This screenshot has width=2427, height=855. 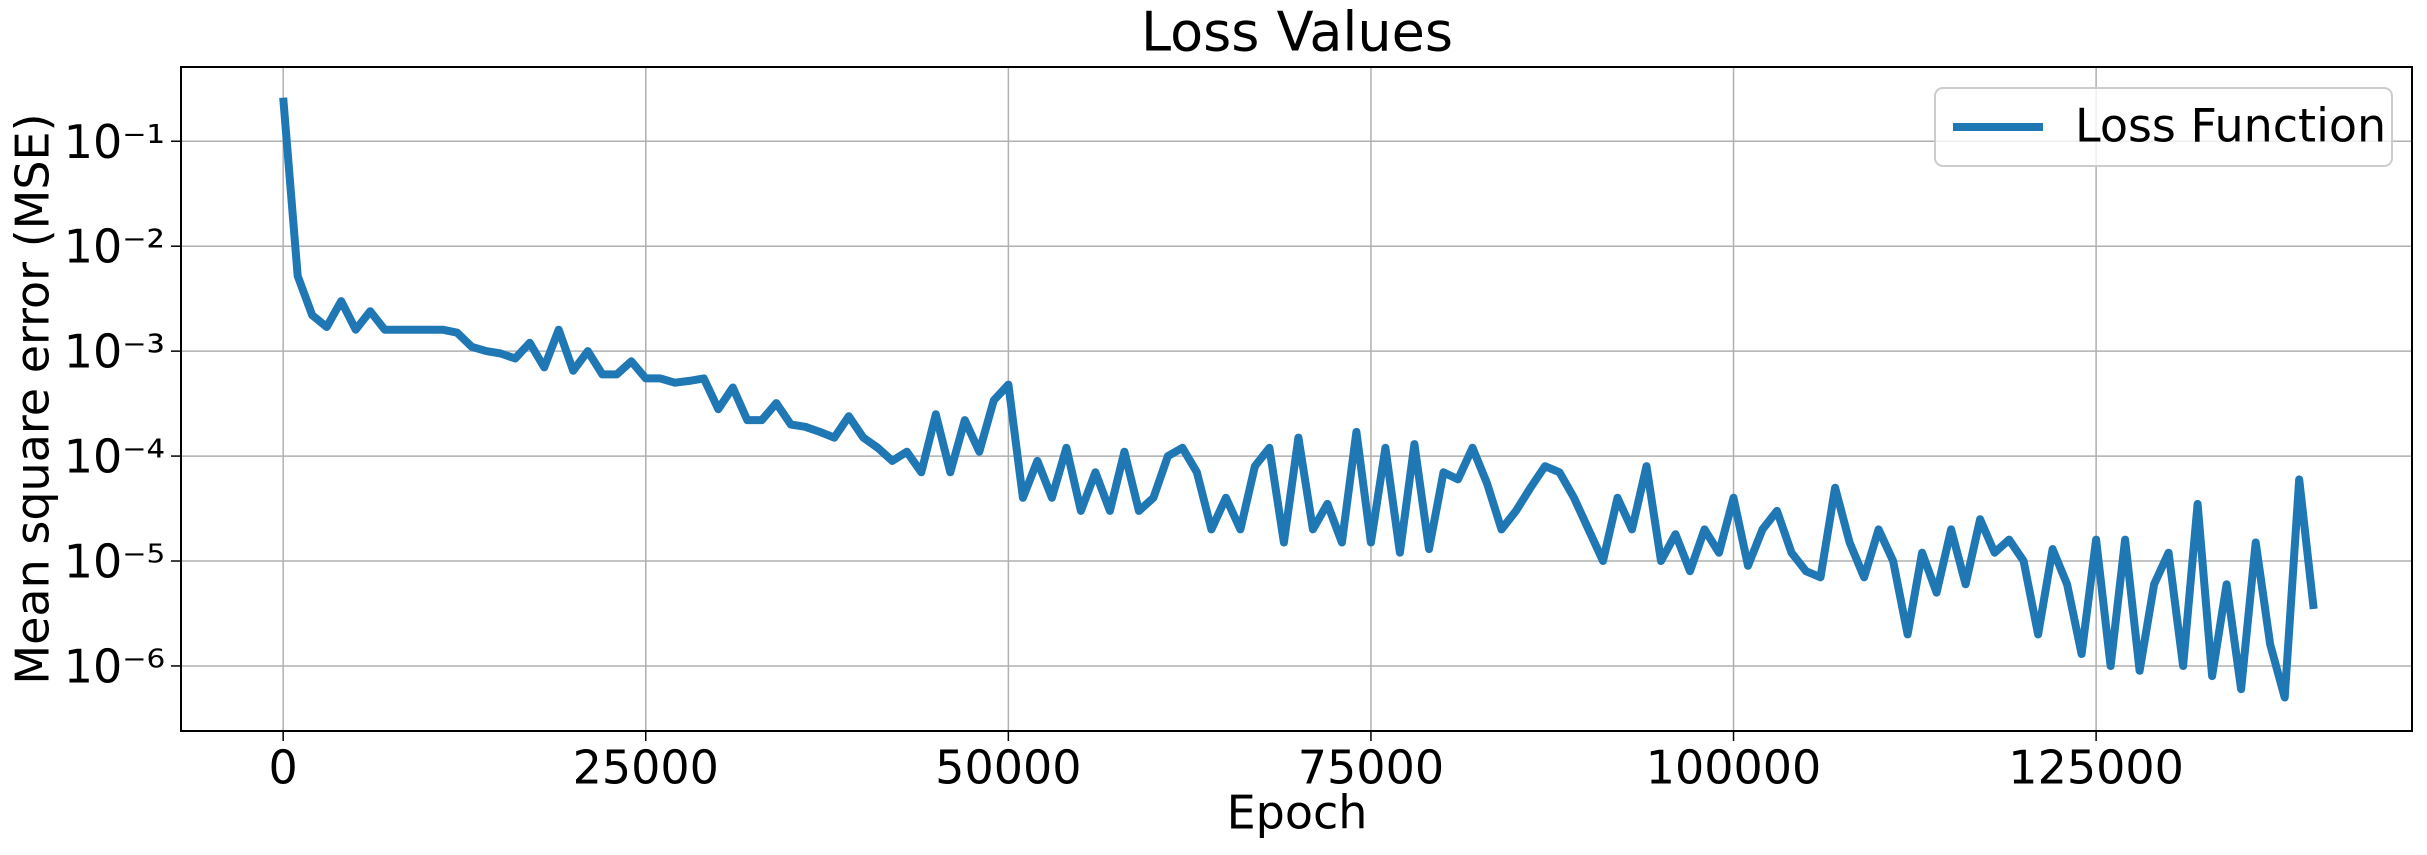 What do you see at coordinates (2096, 768) in the screenshot?
I see `x-tick-label: 125000` at bounding box center [2096, 768].